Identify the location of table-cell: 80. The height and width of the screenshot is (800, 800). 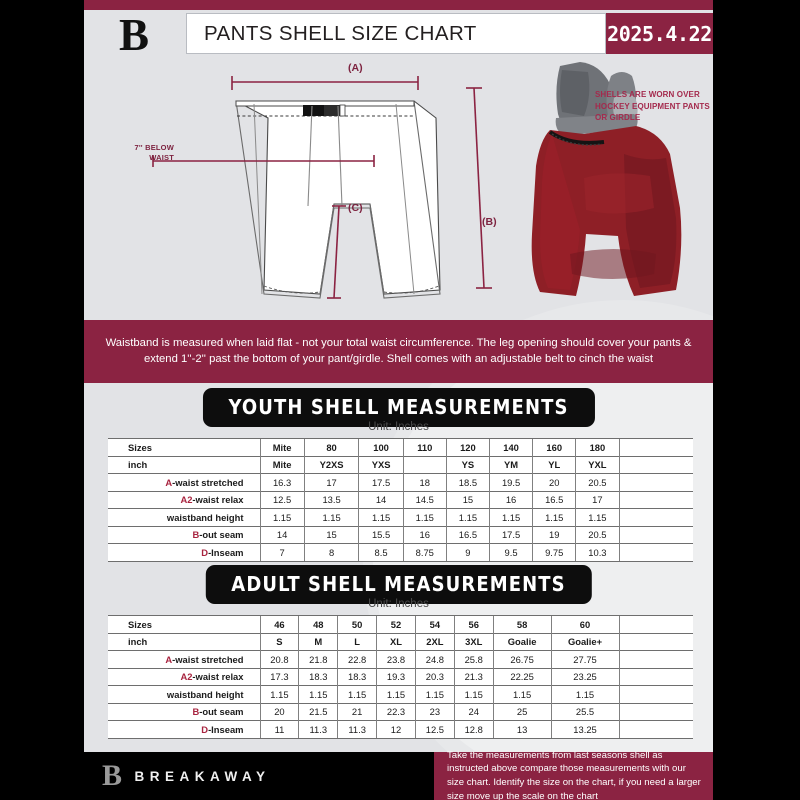
(331, 447).